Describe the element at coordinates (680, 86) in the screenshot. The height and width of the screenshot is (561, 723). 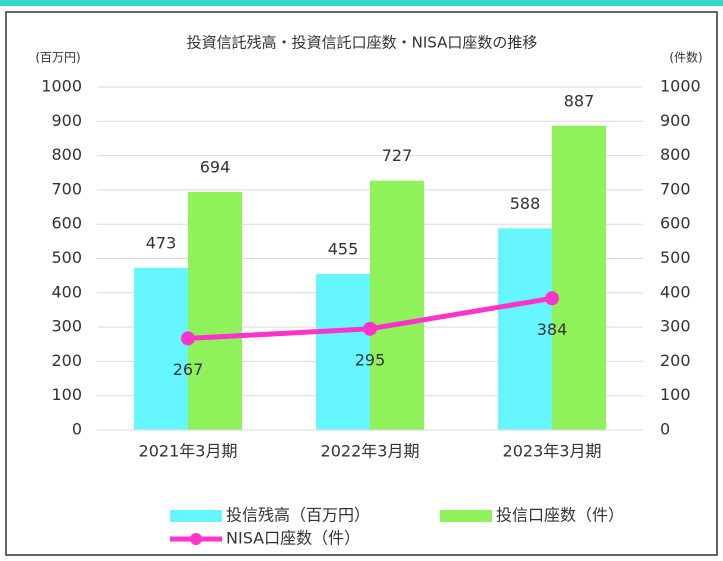
I see `y2-tick-label: 1000` at that location.